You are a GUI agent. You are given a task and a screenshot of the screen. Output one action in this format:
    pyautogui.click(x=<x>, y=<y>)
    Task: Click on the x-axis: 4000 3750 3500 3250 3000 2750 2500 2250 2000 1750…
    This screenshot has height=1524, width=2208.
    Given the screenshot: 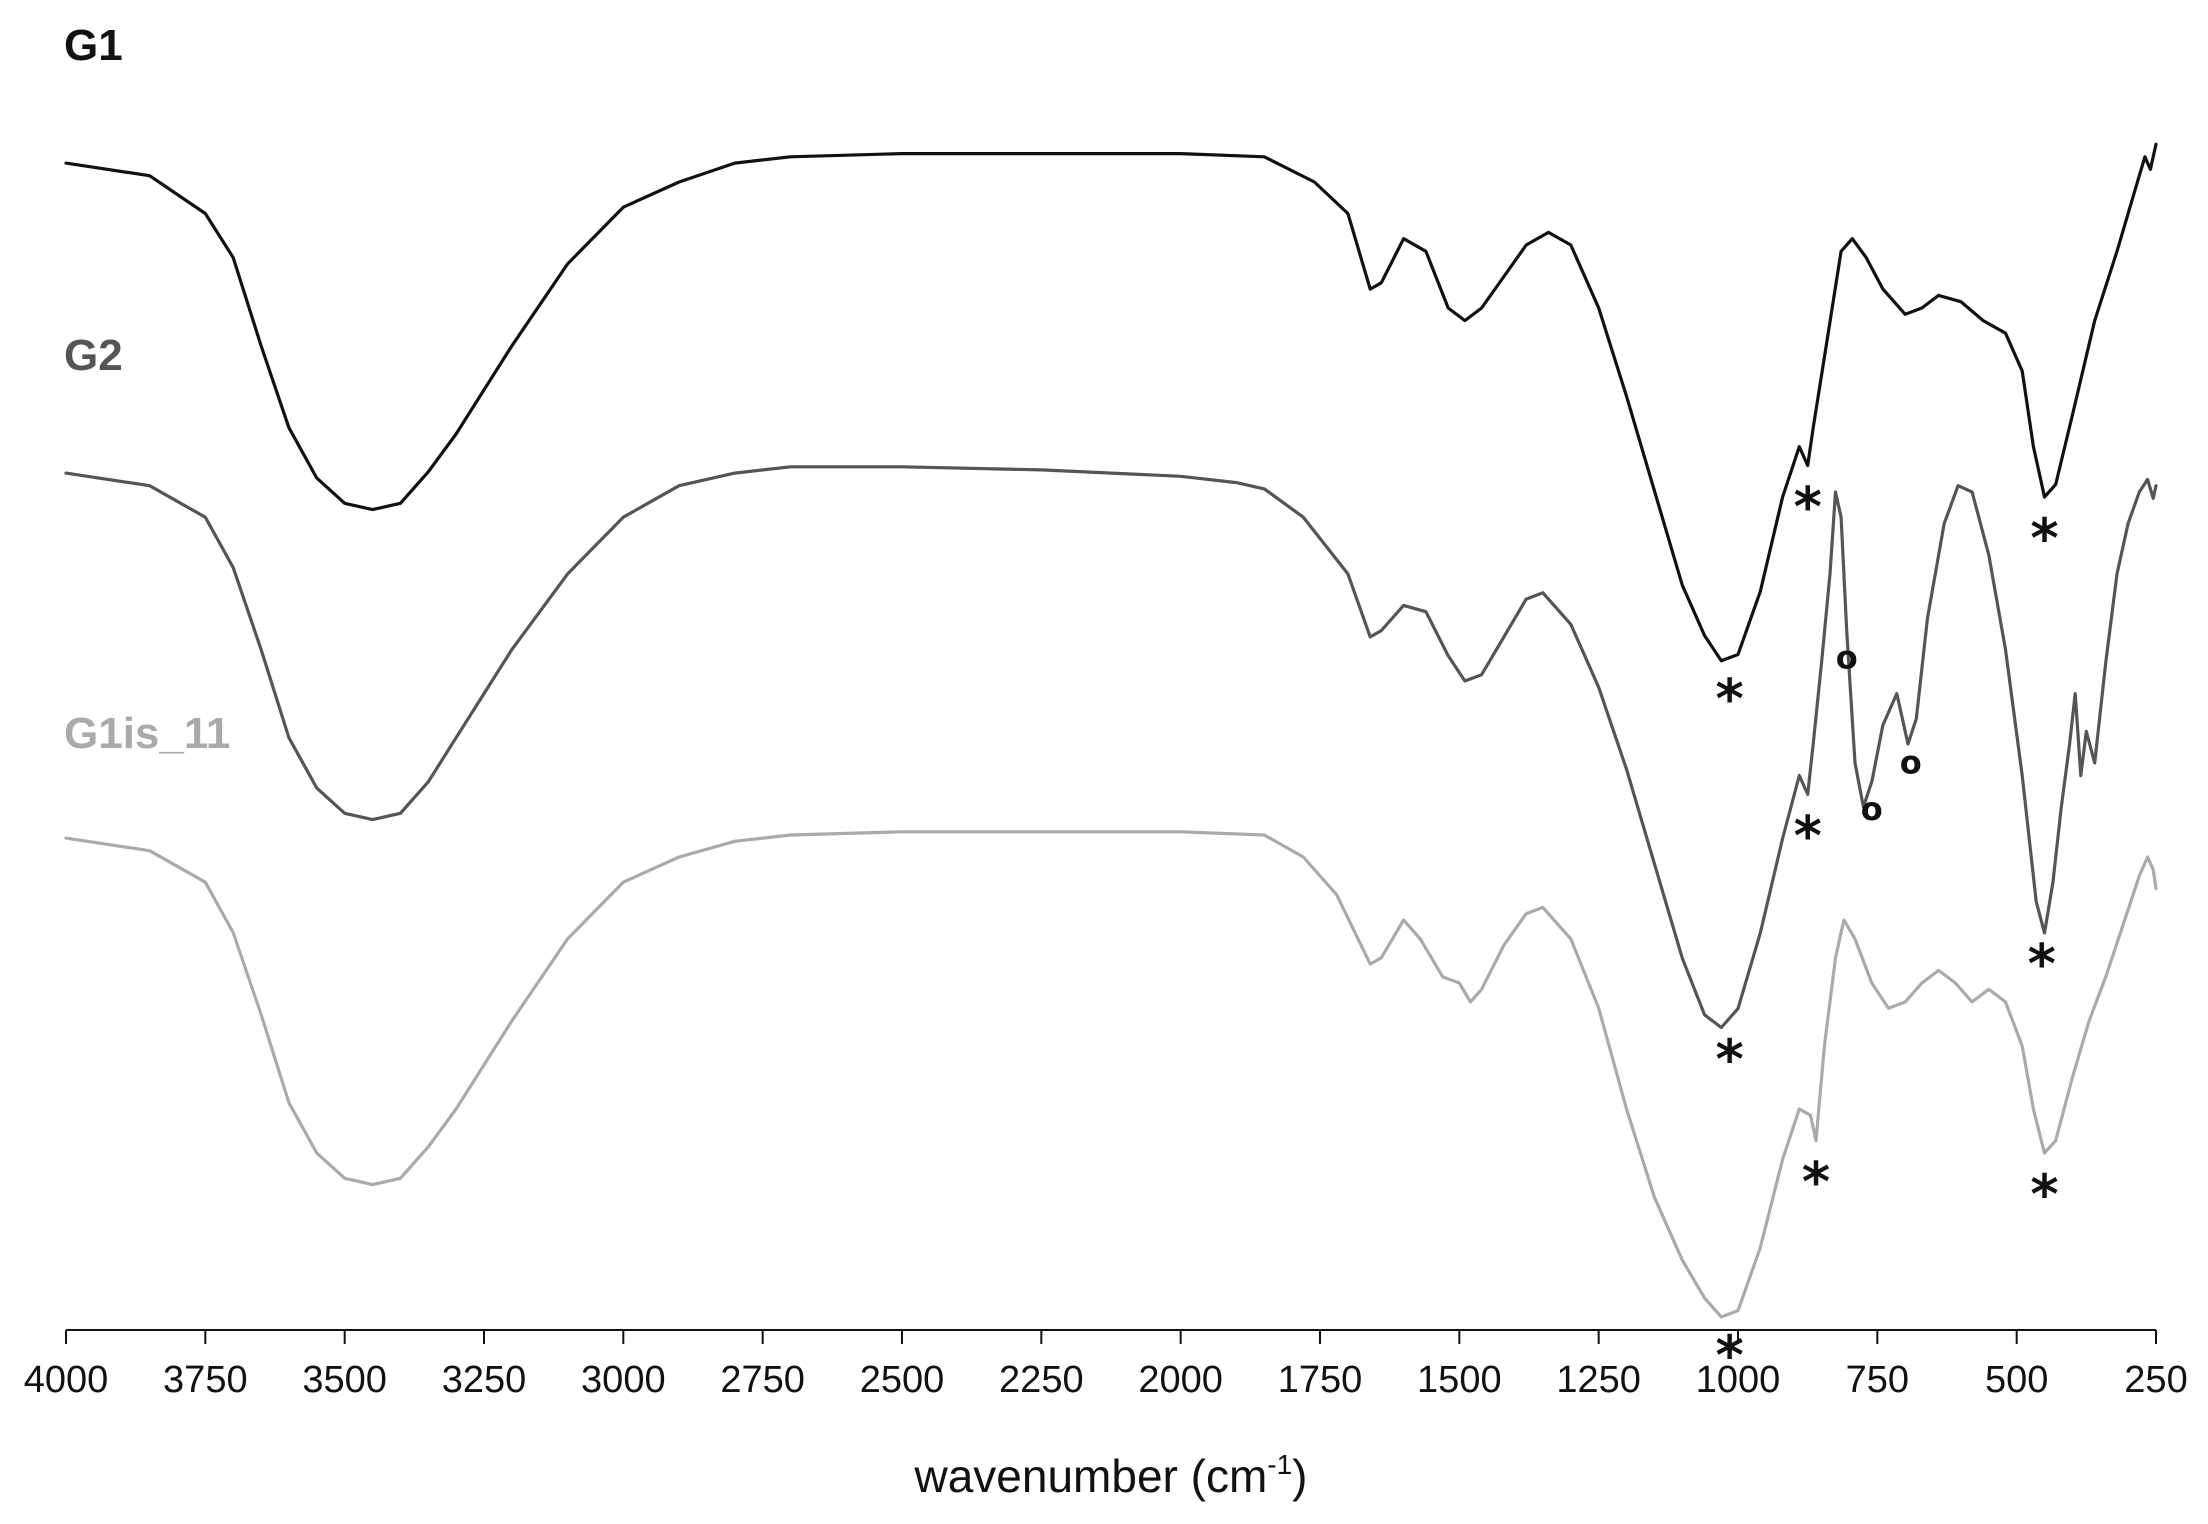 What is the action you would take?
    pyautogui.click(x=1106, y=1365)
    